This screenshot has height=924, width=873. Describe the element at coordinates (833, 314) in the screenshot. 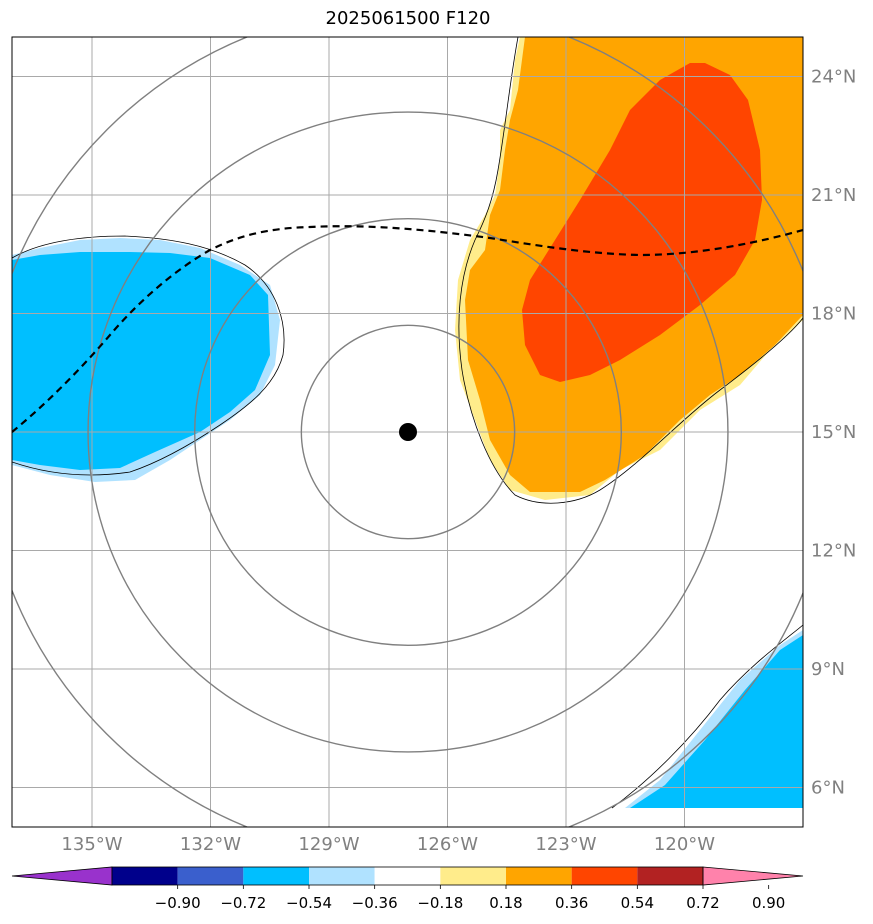

I see `lat-tick-label: 18°N` at that location.